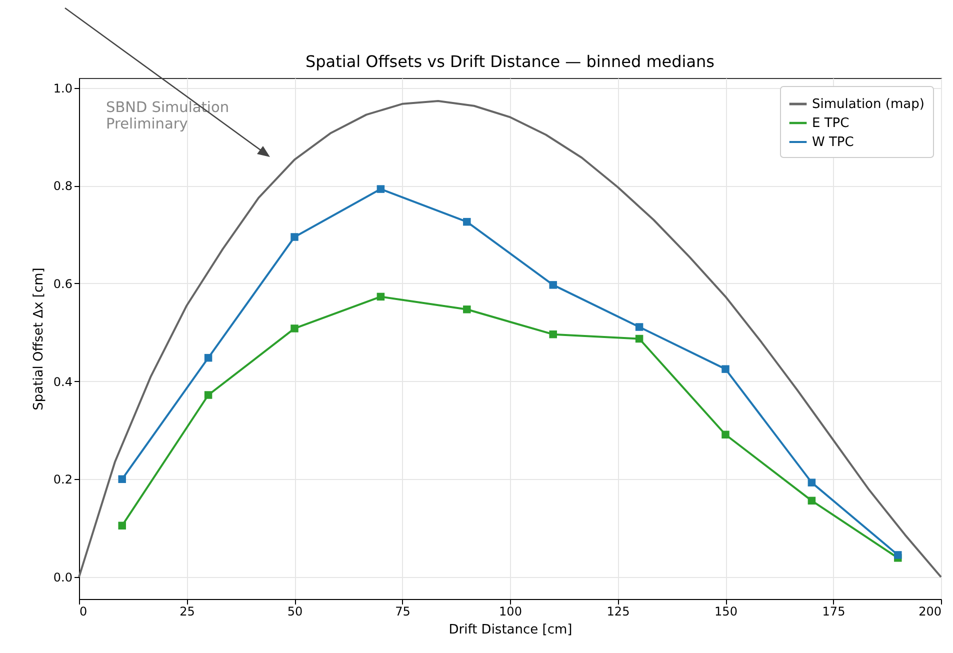 The image size is (953, 653). Describe the element at coordinates (930, 611) in the screenshot. I see `x-tick-label: 200` at that location.